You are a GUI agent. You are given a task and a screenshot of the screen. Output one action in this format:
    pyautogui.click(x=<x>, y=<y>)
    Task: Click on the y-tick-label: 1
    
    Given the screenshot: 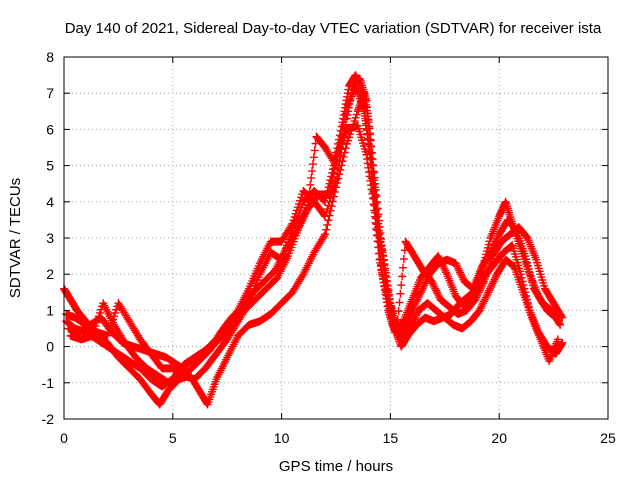 What is the action you would take?
    pyautogui.click(x=50, y=310)
    